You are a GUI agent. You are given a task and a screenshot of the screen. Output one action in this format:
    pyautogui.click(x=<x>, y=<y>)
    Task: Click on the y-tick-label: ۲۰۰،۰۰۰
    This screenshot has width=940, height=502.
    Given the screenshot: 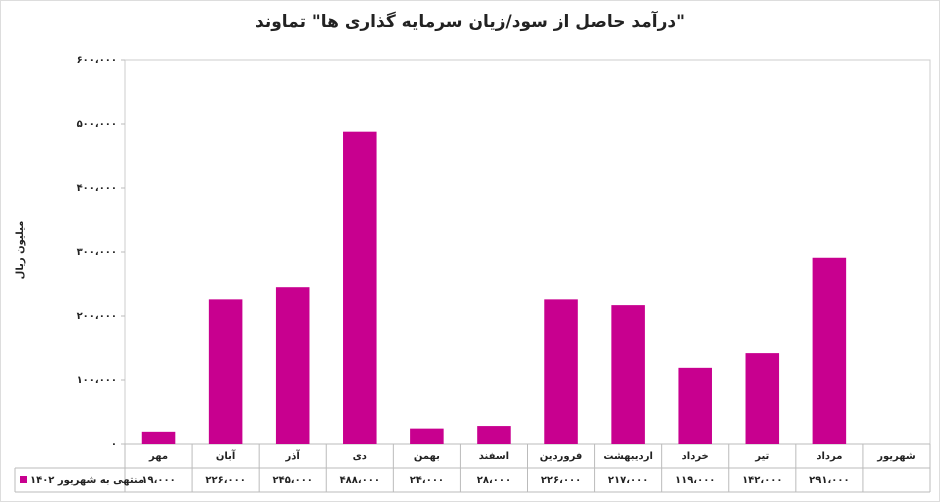 What is the action you would take?
    pyautogui.click(x=97, y=316)
    